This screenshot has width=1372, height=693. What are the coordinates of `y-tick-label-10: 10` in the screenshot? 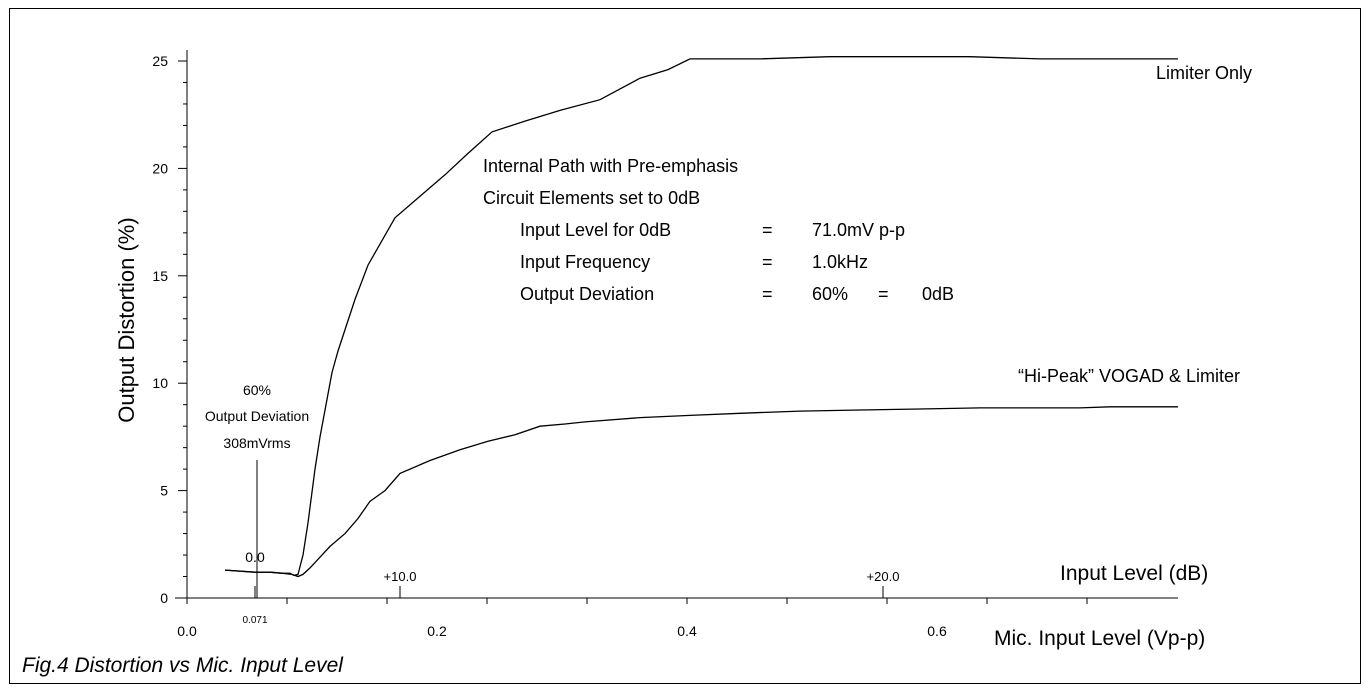 It's located at (160, 383).